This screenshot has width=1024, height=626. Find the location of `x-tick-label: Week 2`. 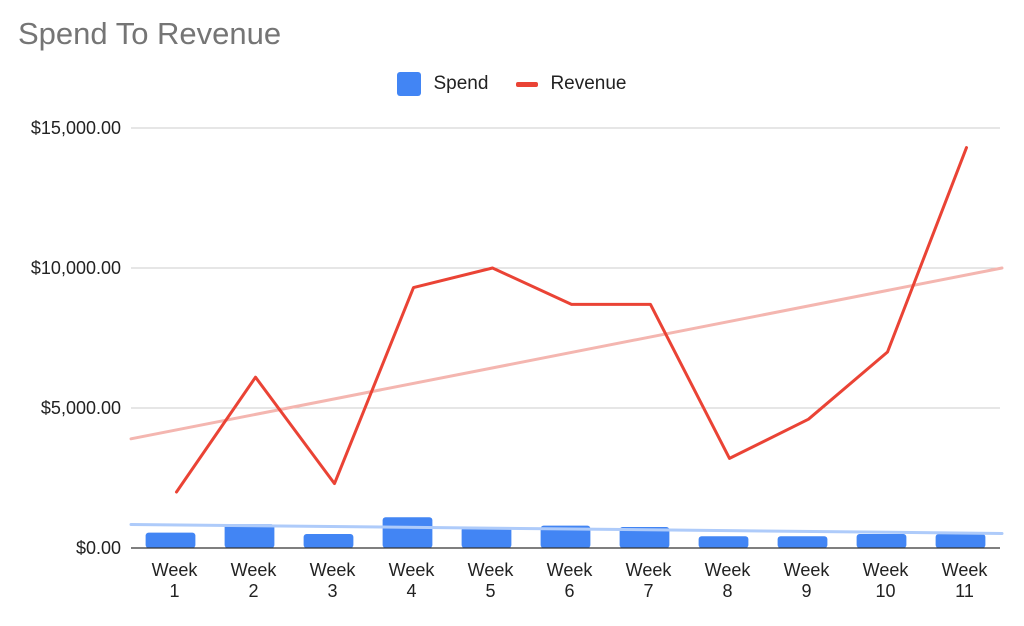

x-tick-label: Week 2 is located at coordinates (254, 580).